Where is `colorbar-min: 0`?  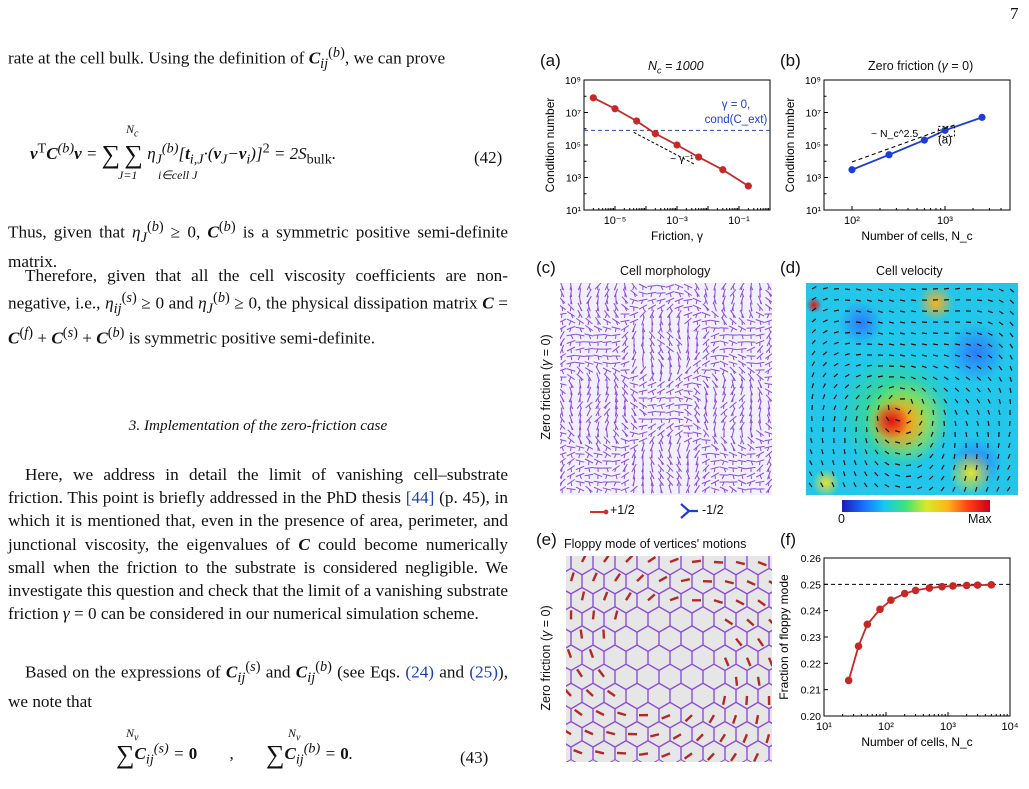 colorbar-min: 0 is located at coordinates (841, 519).